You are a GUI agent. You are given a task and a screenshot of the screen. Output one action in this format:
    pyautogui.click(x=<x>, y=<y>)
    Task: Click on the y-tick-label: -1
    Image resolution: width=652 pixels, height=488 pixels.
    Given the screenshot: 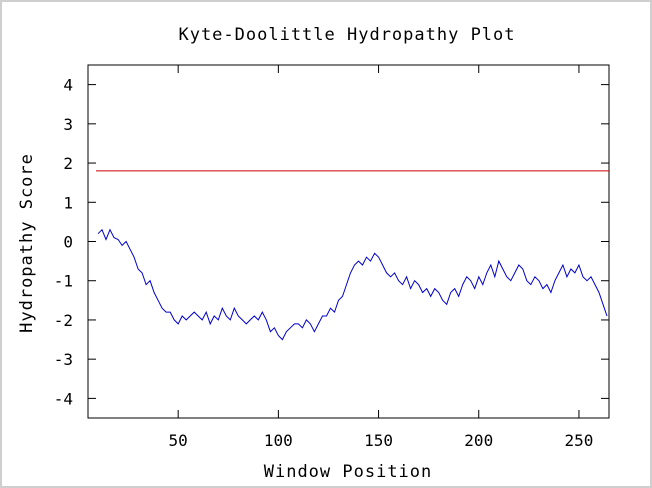 What is the action you would take?
    pyautogui.click(x=63, y=281)
    